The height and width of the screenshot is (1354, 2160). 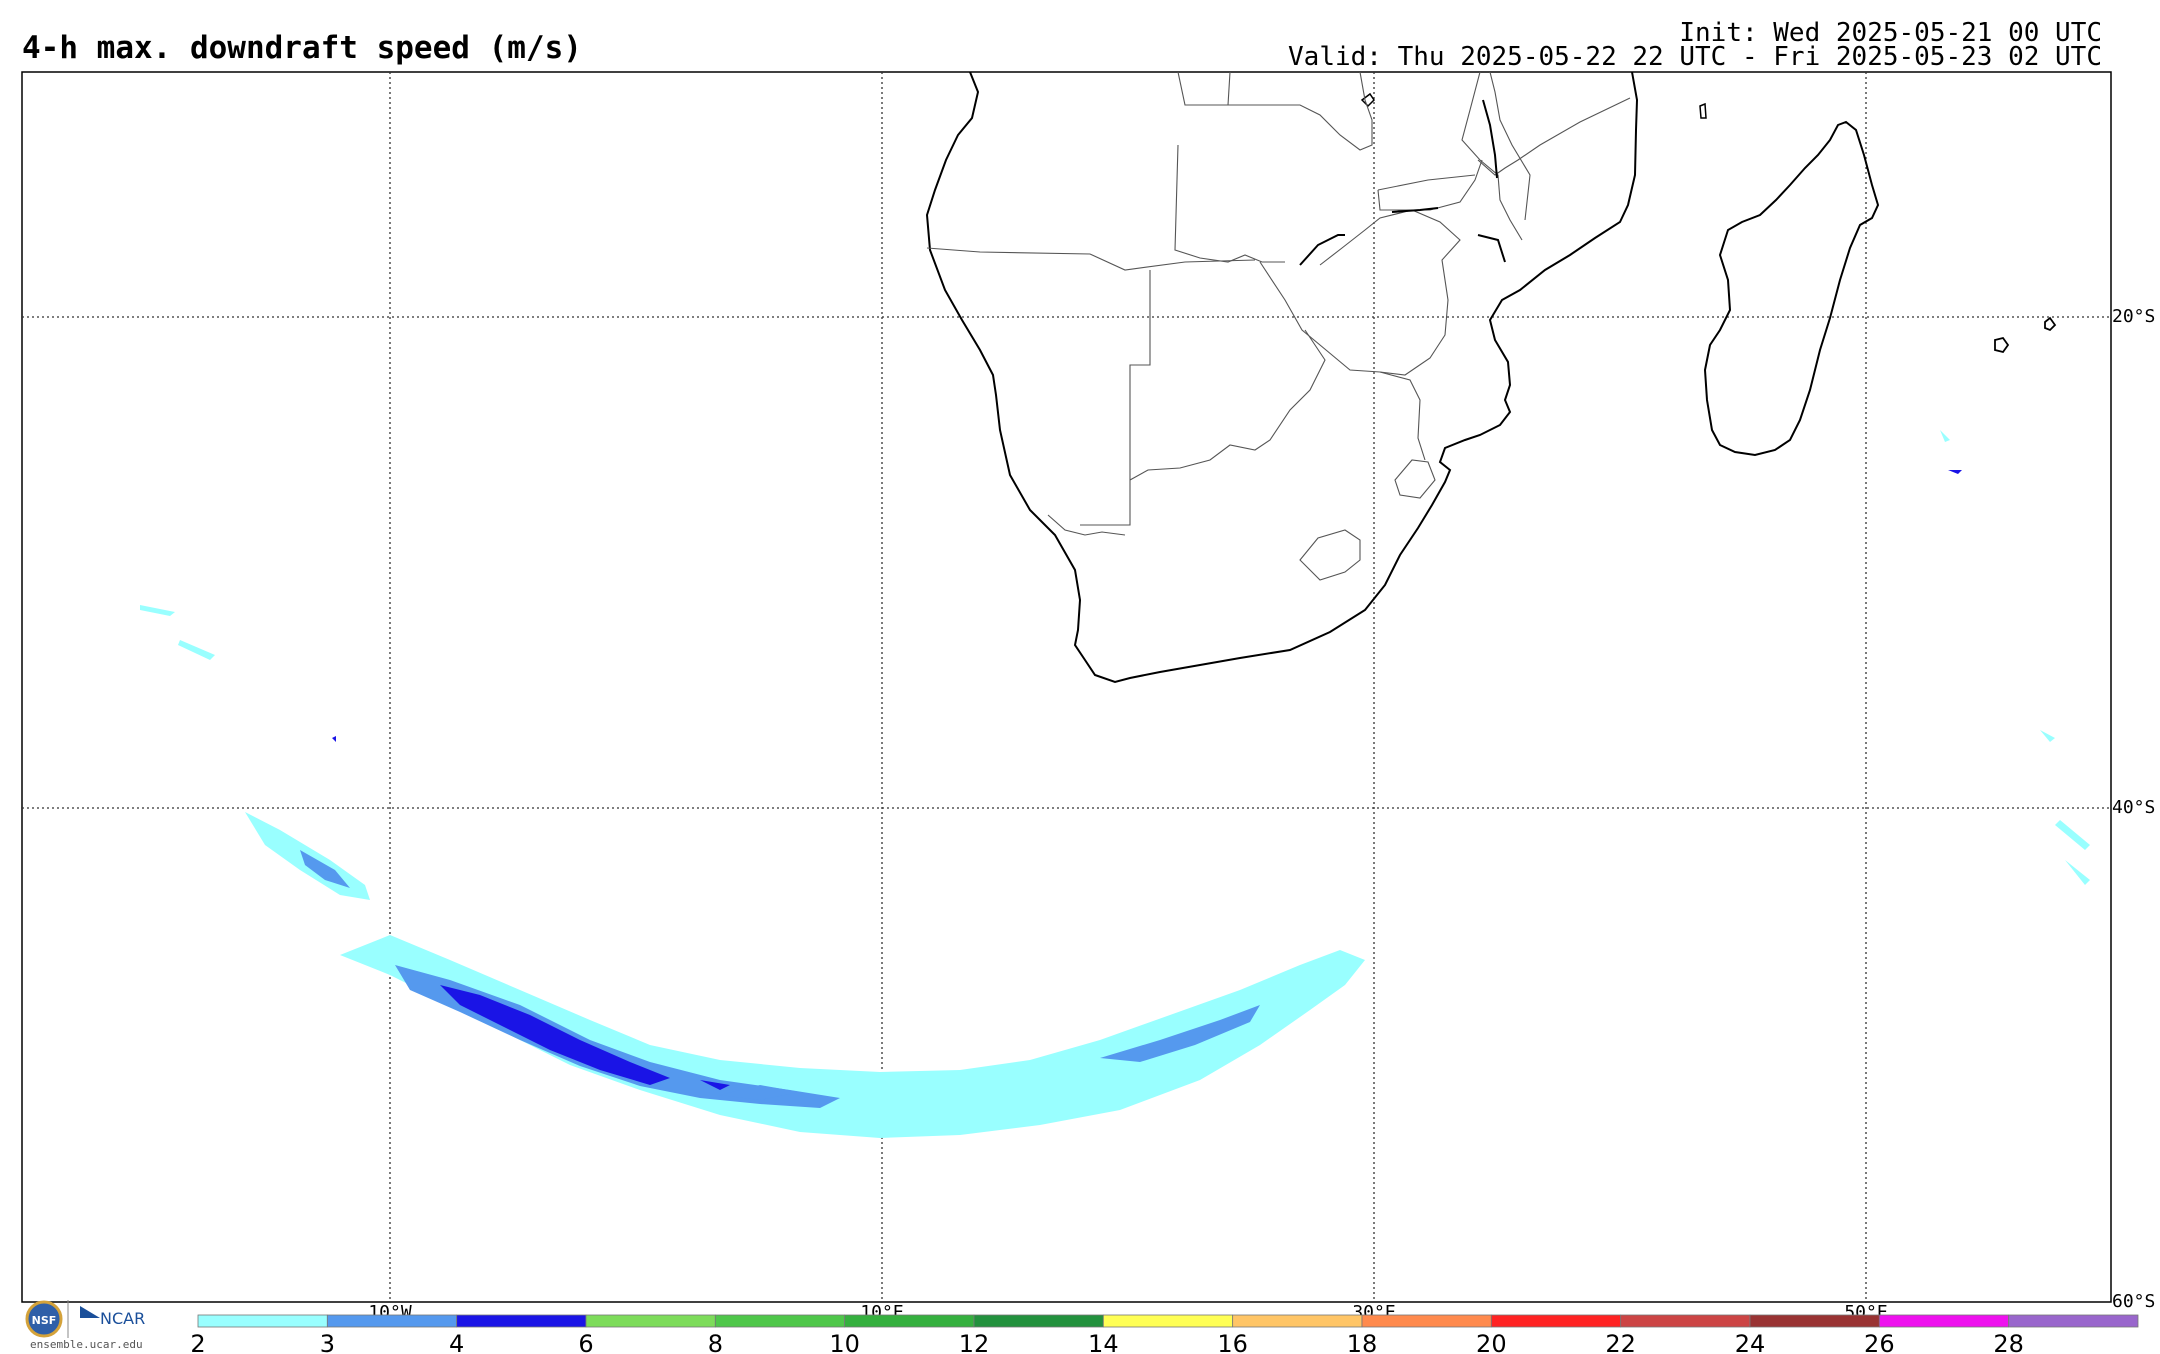 What do you see at coordinates (302, 48) in the screenshot?
I see `map-title: 4-h max. downdraft speed (m/s)` at bounding box center [302, 48].